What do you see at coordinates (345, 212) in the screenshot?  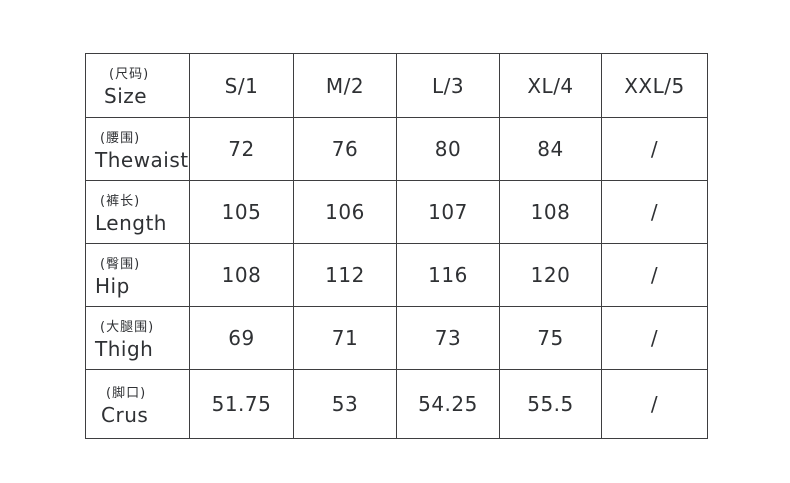 I see `cell-value: 106` at bounding box center [345, 212].